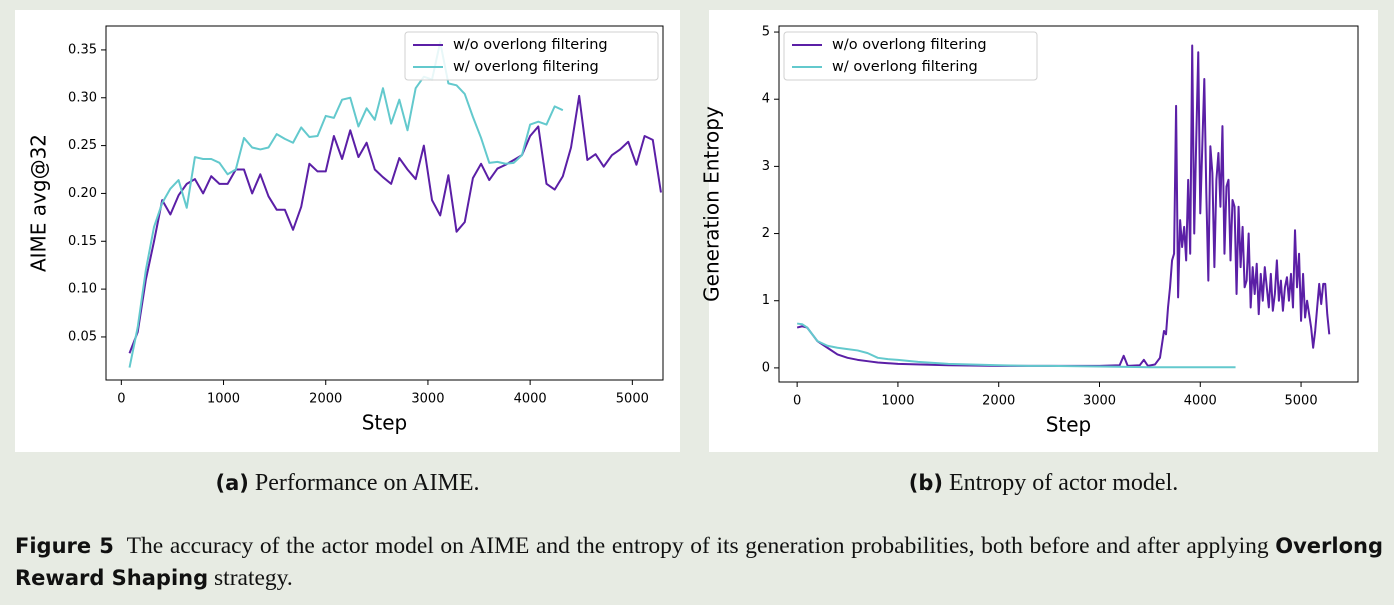  I want to click on y-tick-label: 0.05, so click(82, 336).